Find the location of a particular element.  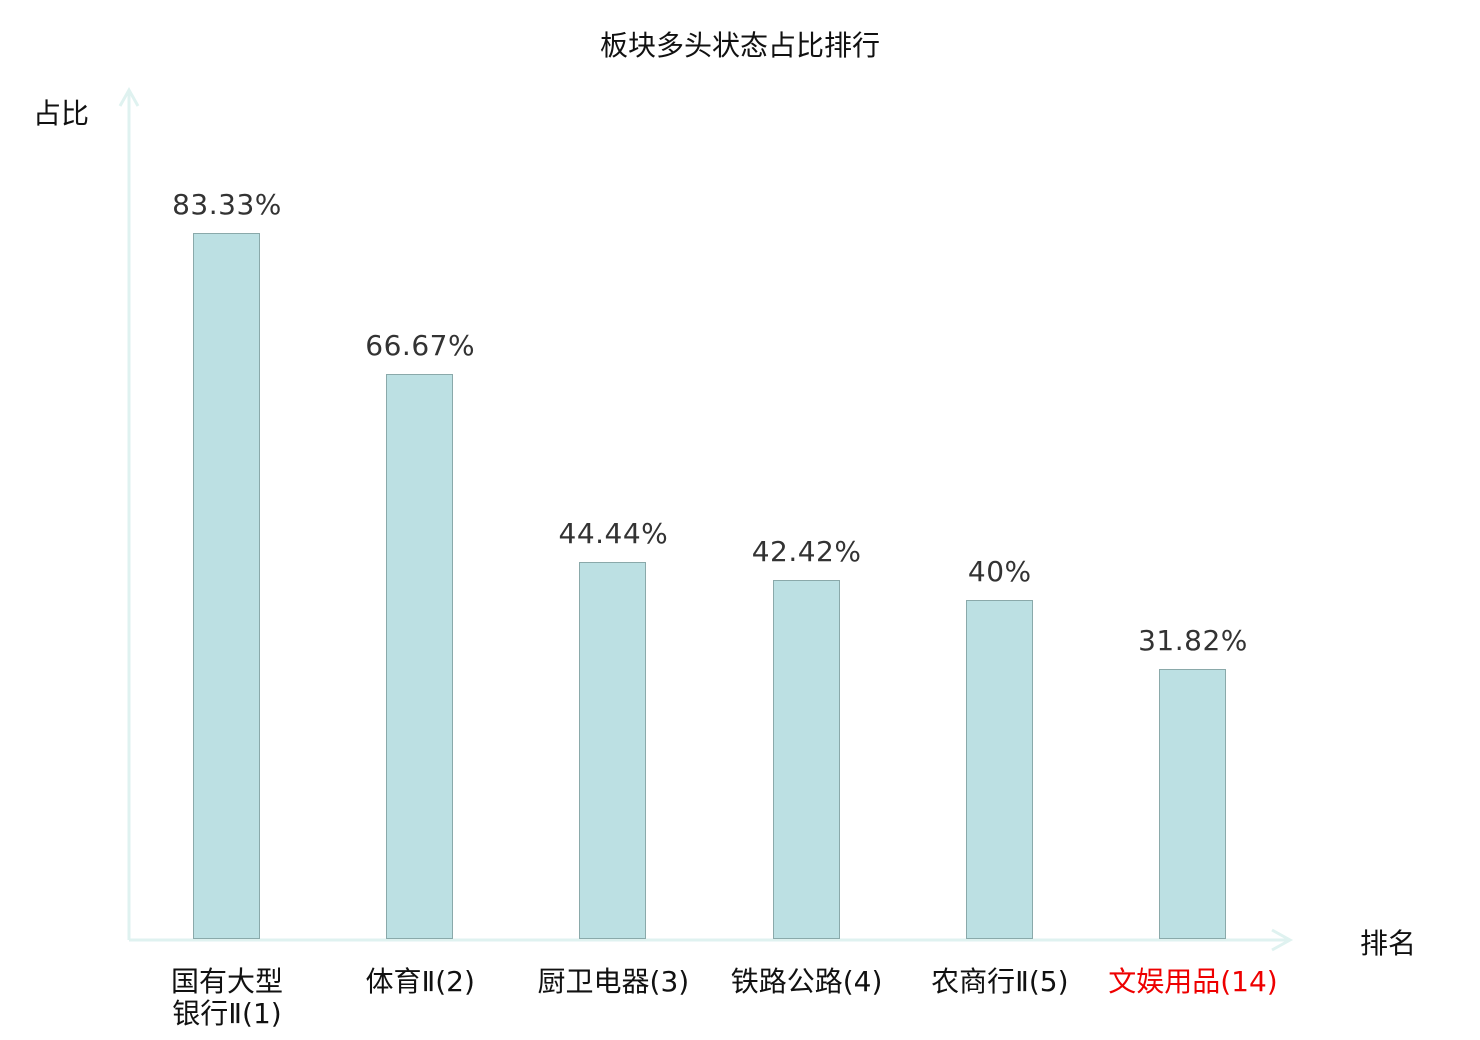

x-tick-label-0: 国有大型 银行Ⅱ(1) is located at coordinates (226, 997).